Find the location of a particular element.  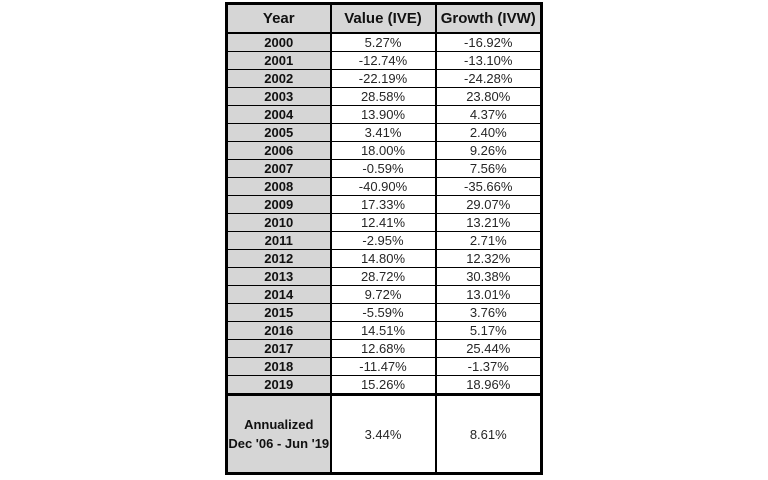

growth-cell: 23.80% is located at coordinates (488, 96).